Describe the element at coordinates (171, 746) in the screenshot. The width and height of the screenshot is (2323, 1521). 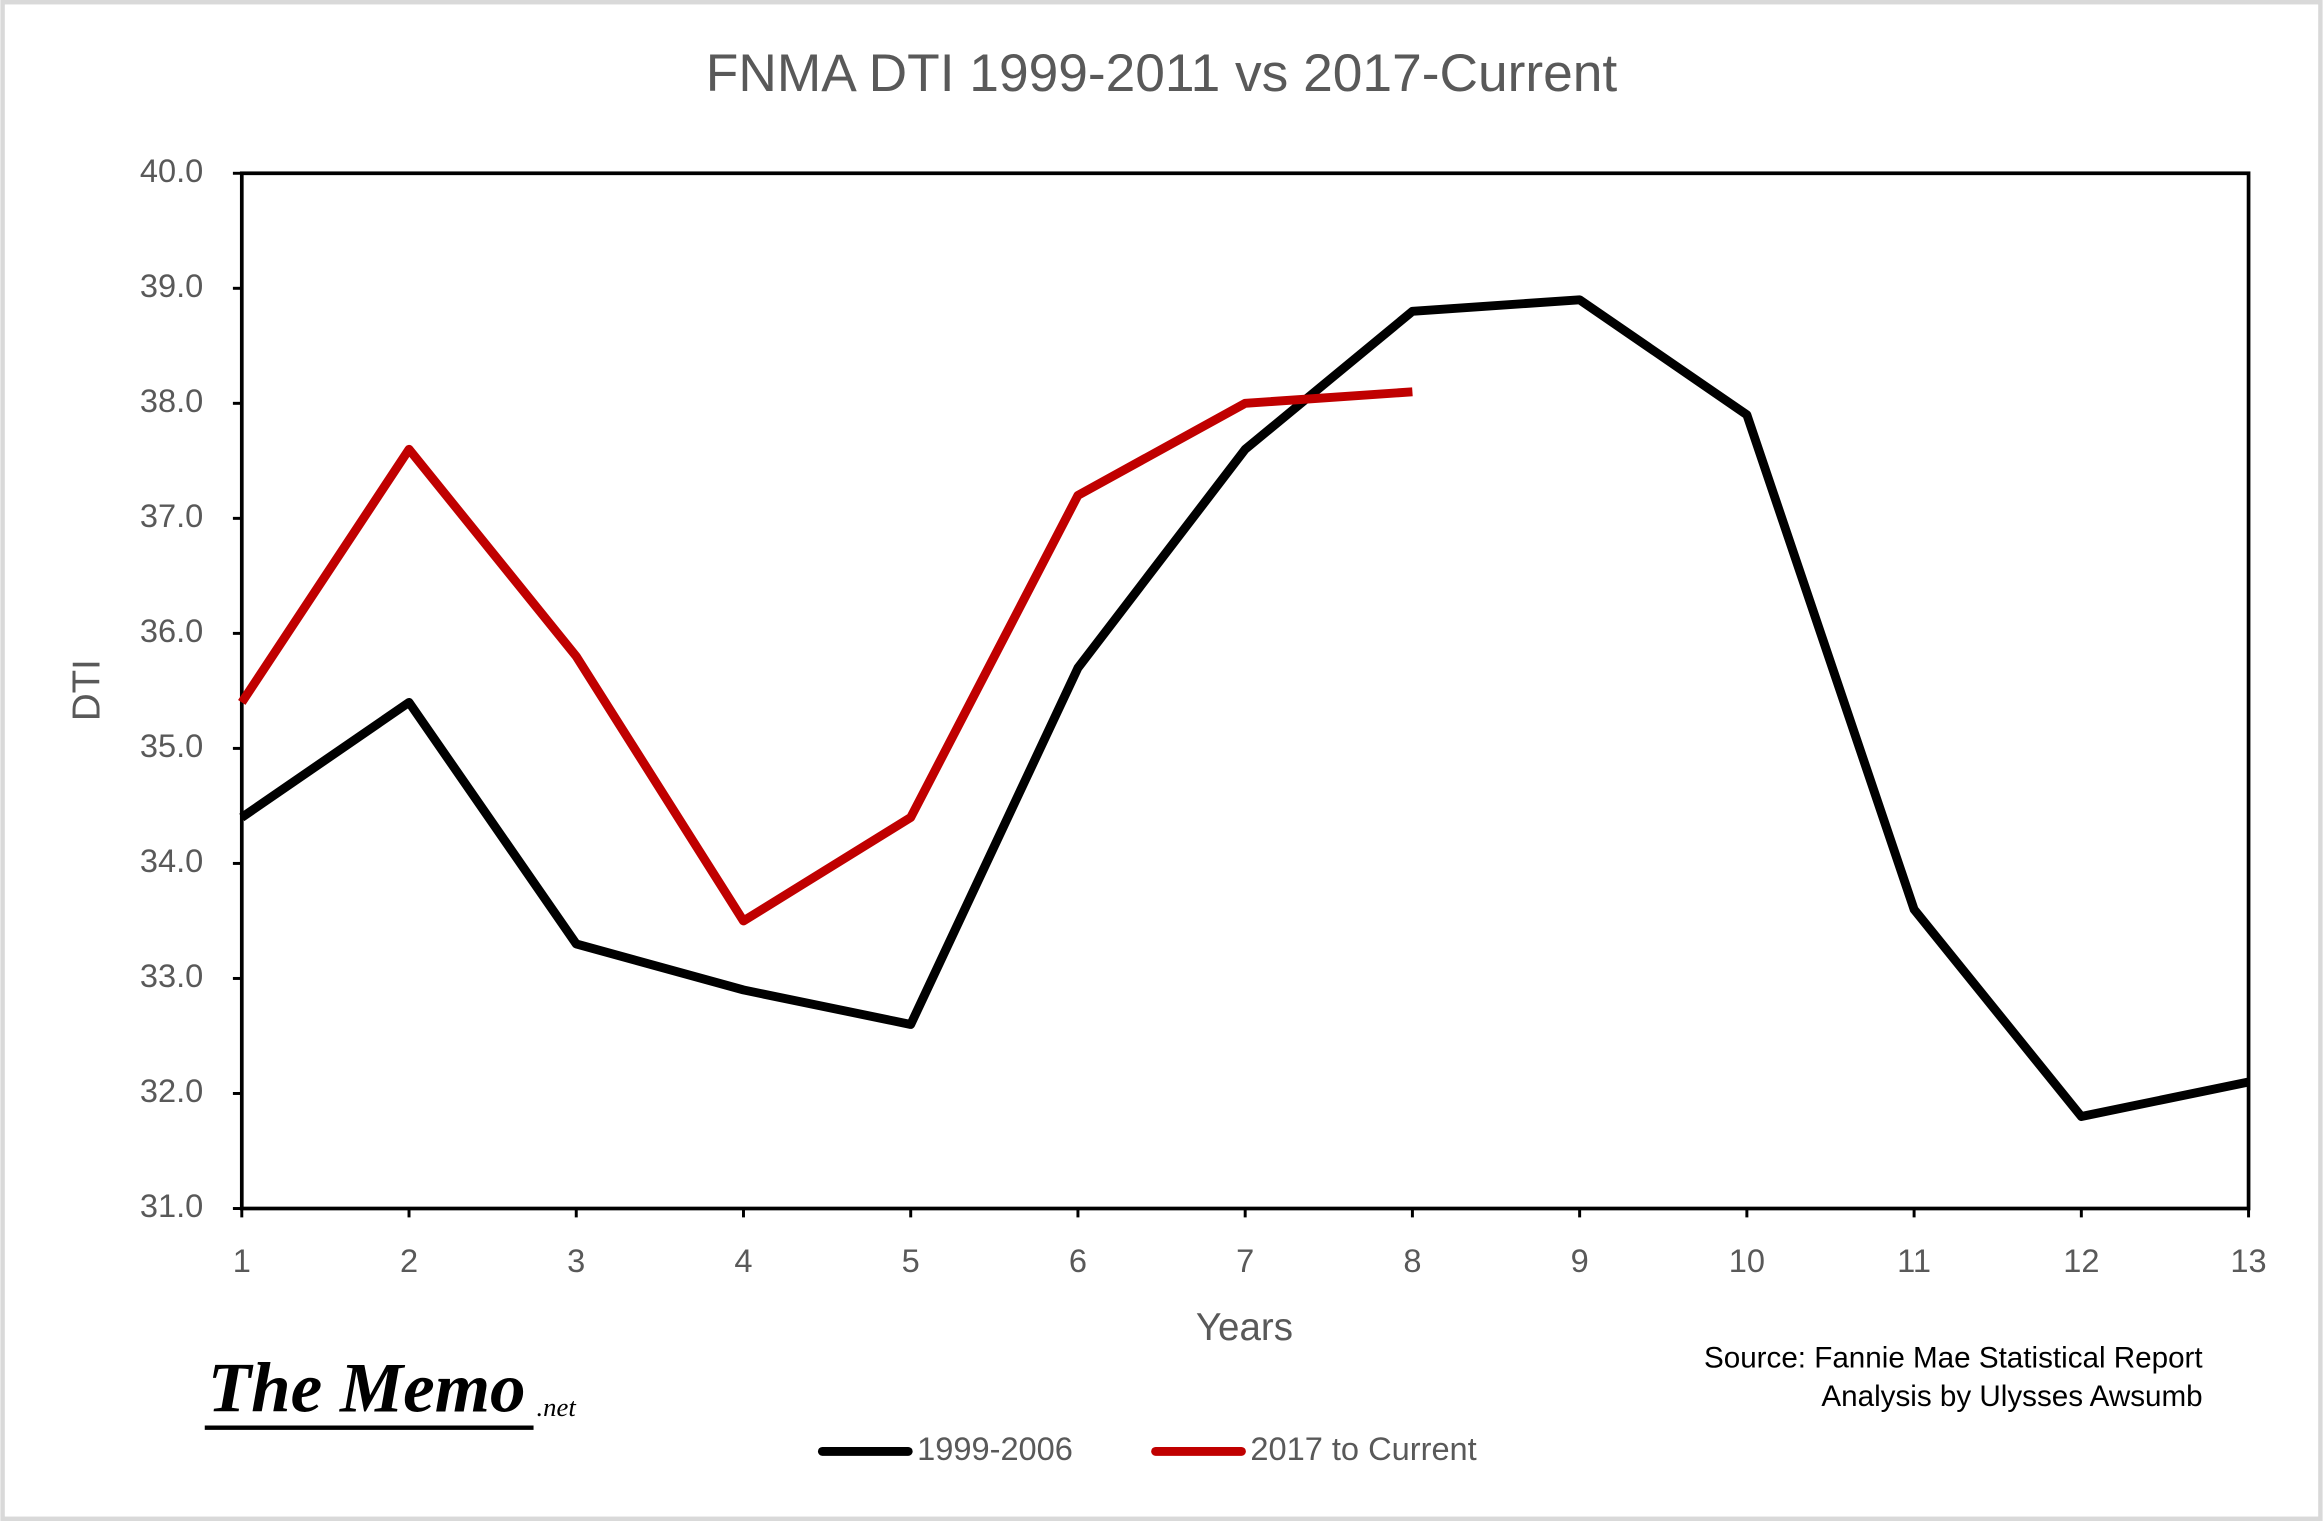
I see `y-tick-label: 35.0` at that location.